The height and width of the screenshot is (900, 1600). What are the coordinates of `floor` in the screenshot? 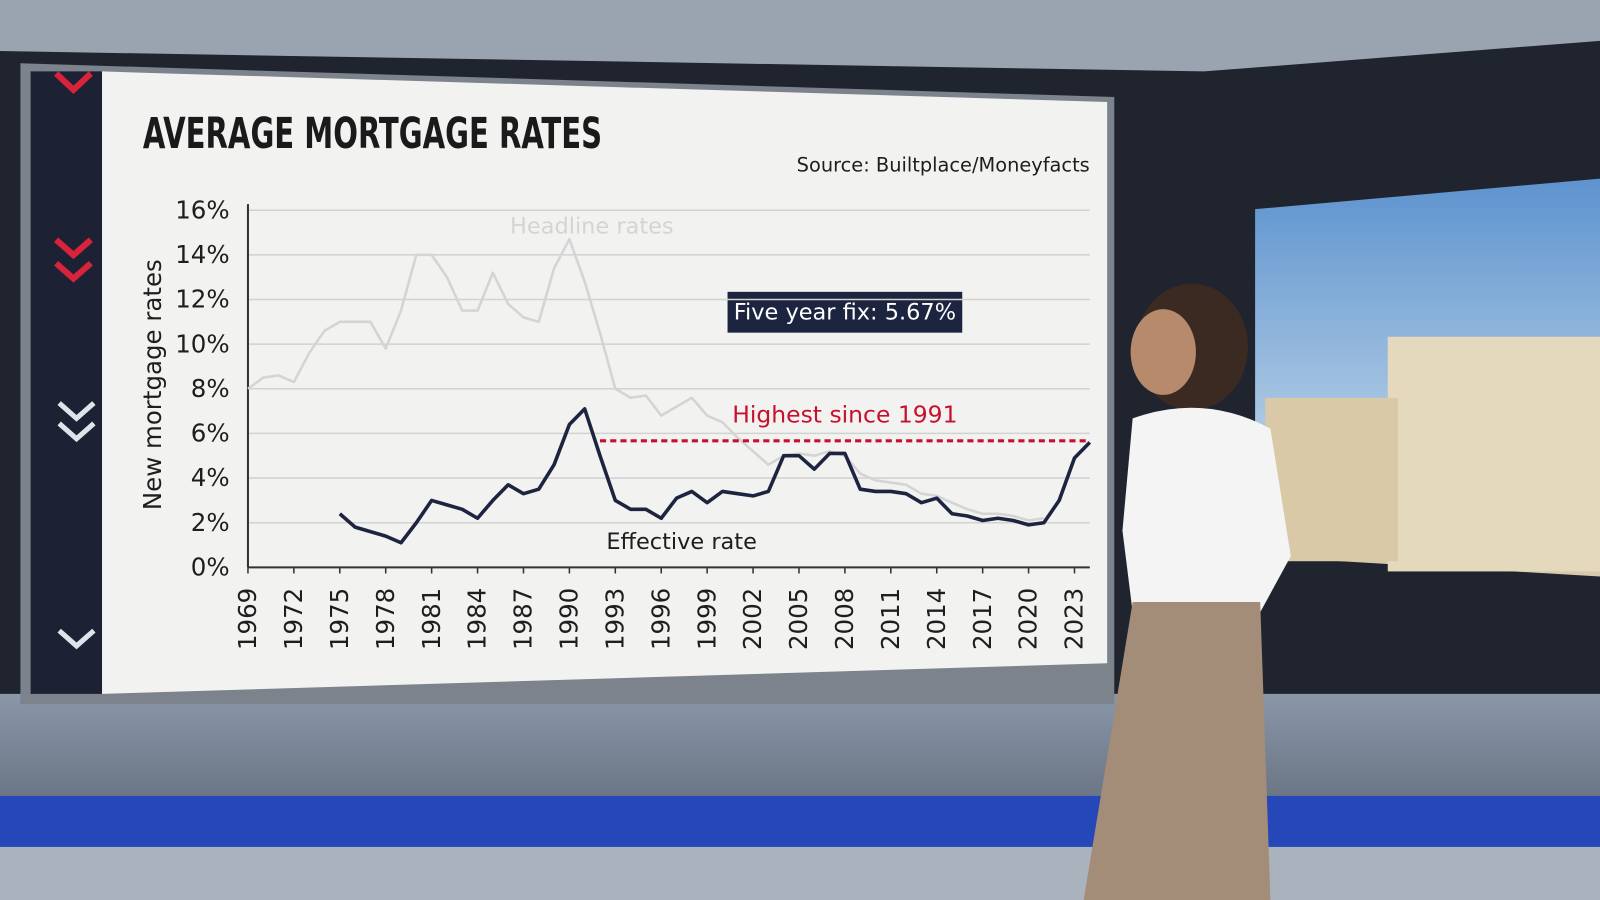 It's located at (800, 873).